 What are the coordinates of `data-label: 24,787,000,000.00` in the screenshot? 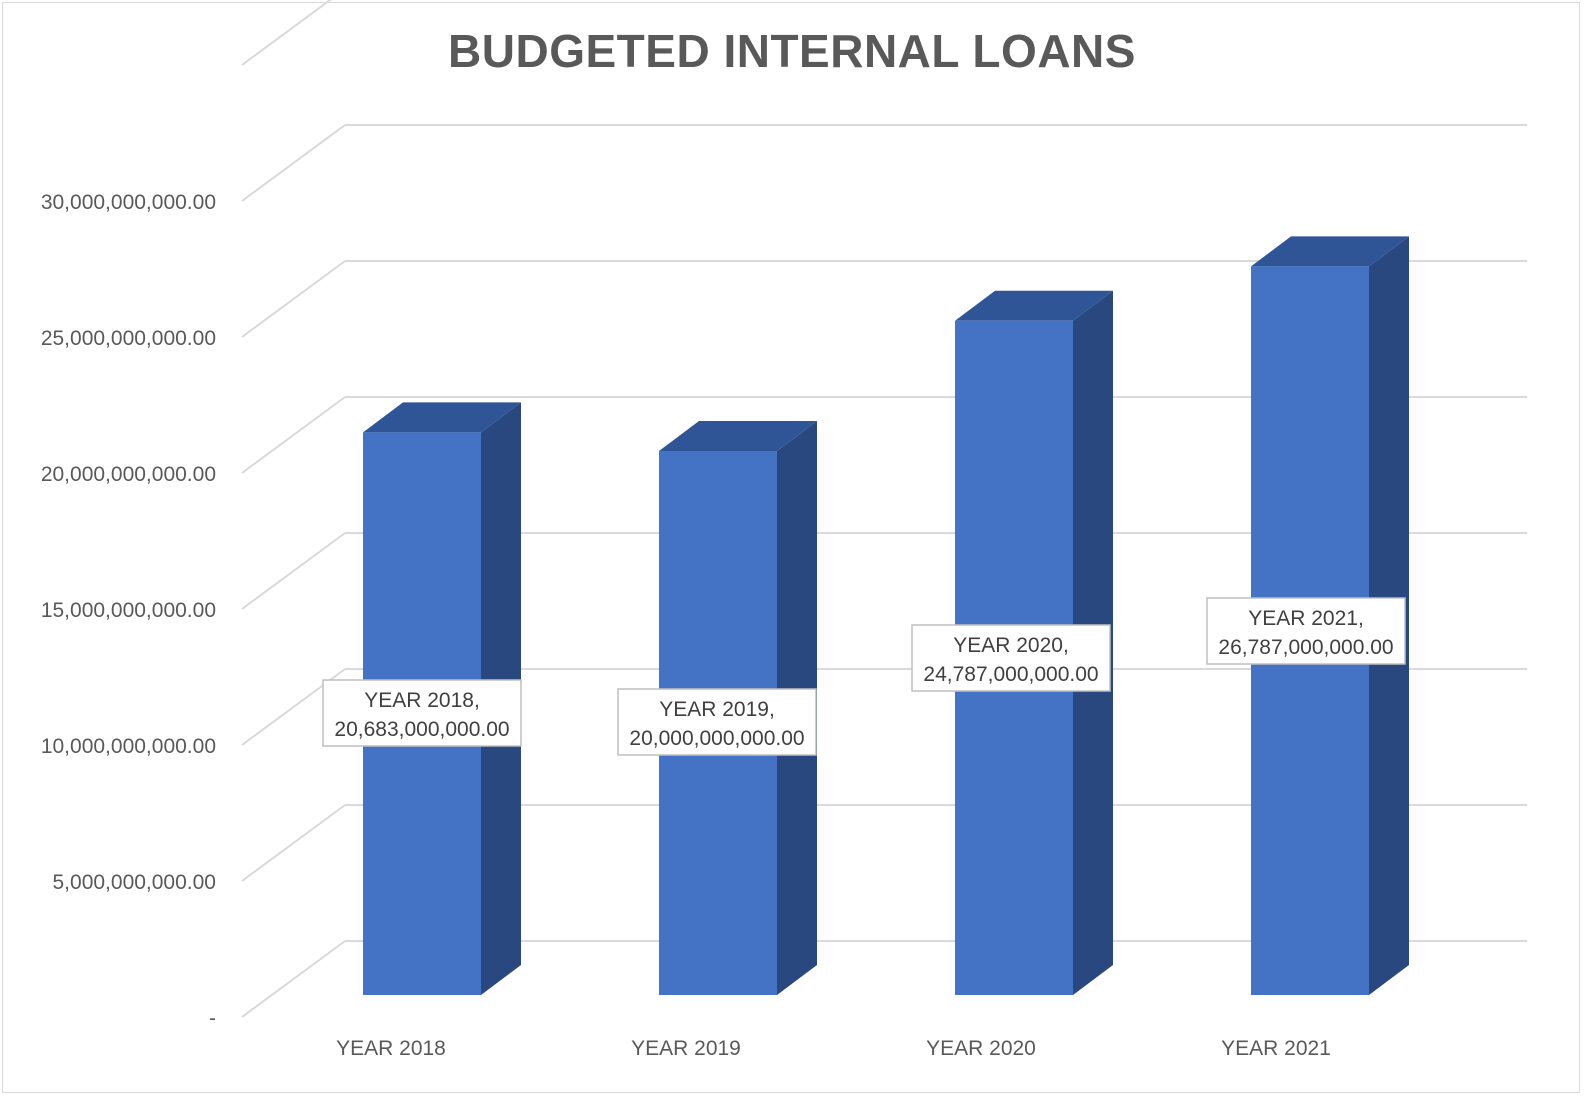 It's located at (1010, 674).